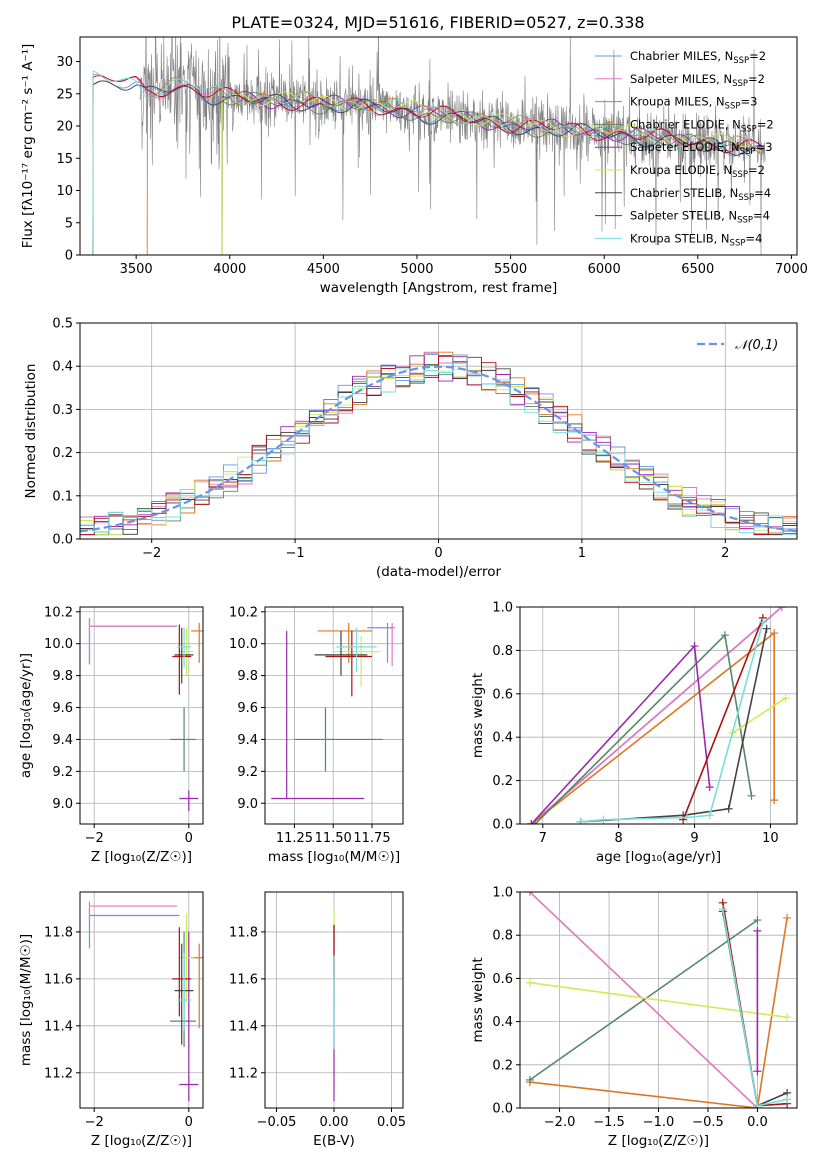 The image size is (819, 1170). I want to click on mass-vs-Z-ylabel: mass [log₁₀(M/M☉)], so click(26, 1000).